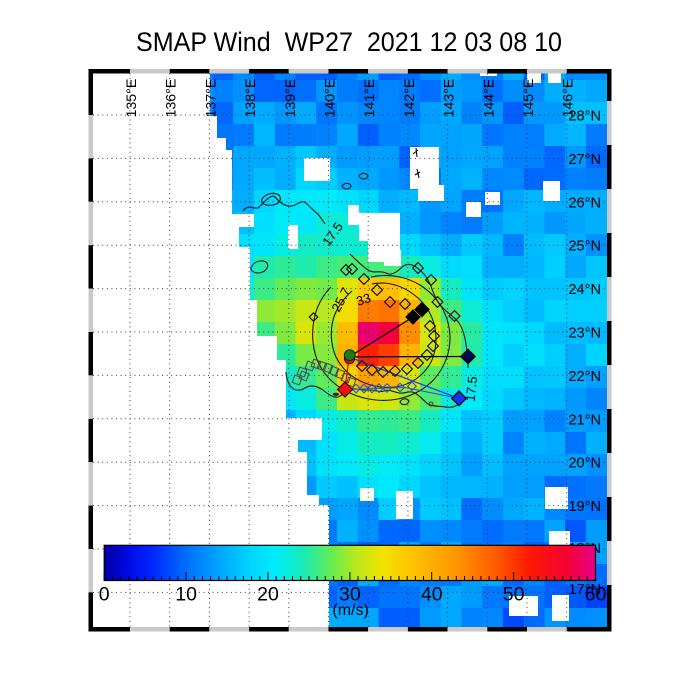  I want to click on svg-text: 137°E, so click(211, 98).